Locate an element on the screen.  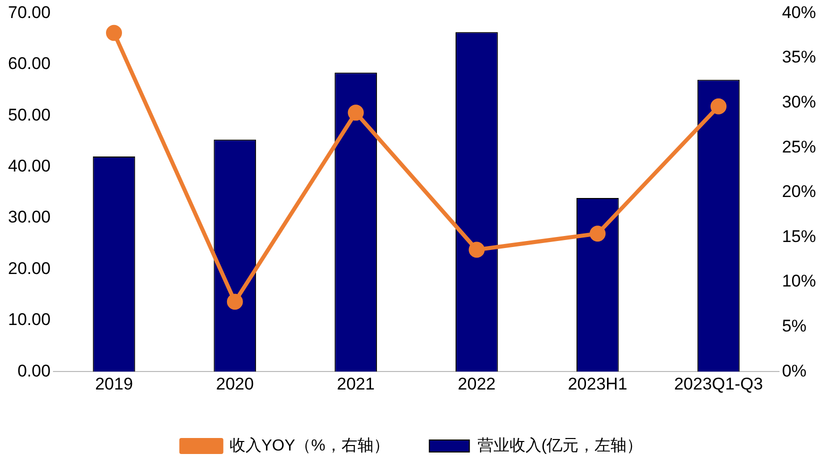
x-tick-label: 2021 is located at coordinates (355, 384).